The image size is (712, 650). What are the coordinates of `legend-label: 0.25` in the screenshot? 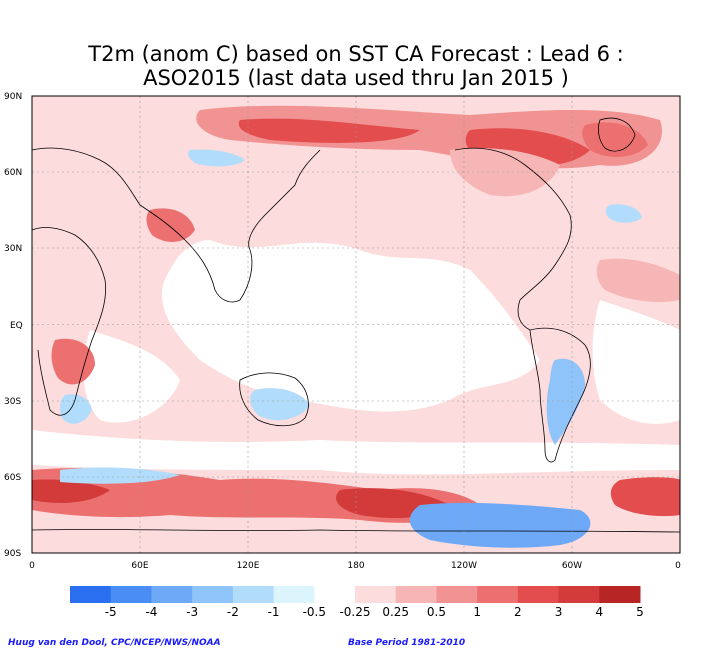 It's located at (395, 612).